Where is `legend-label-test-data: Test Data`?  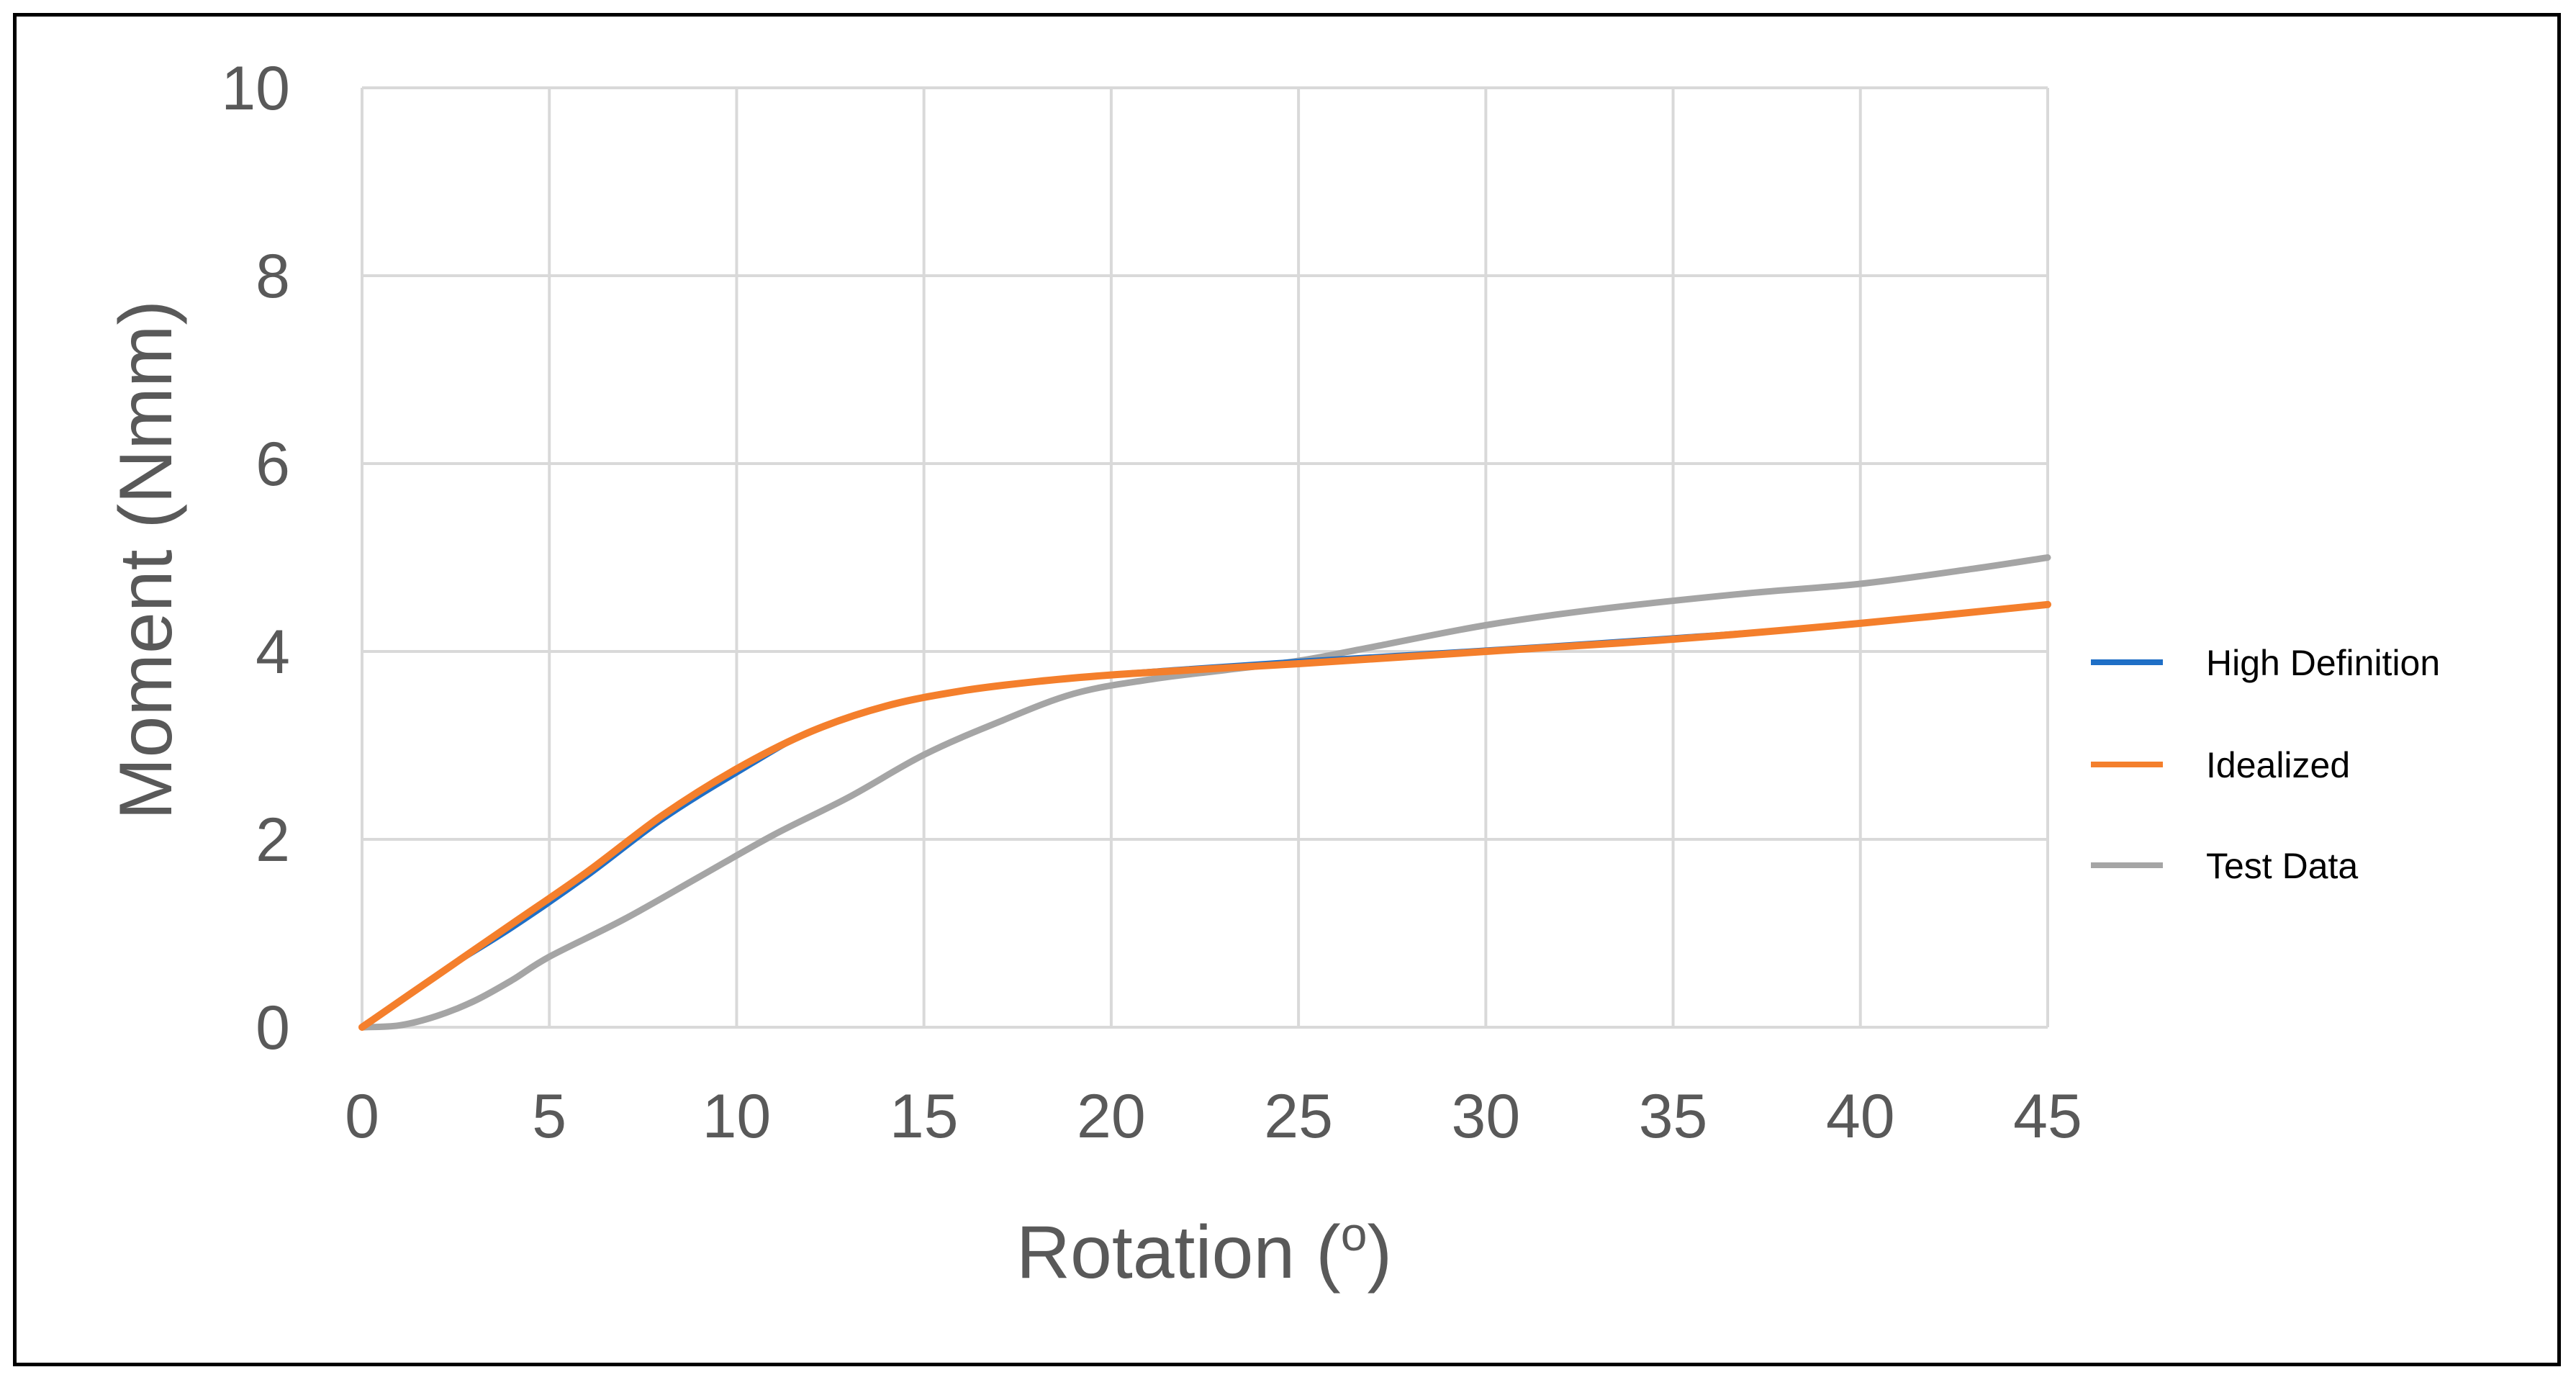 legend-label-test-data: Test Data is located at coordinates (2282, 866).